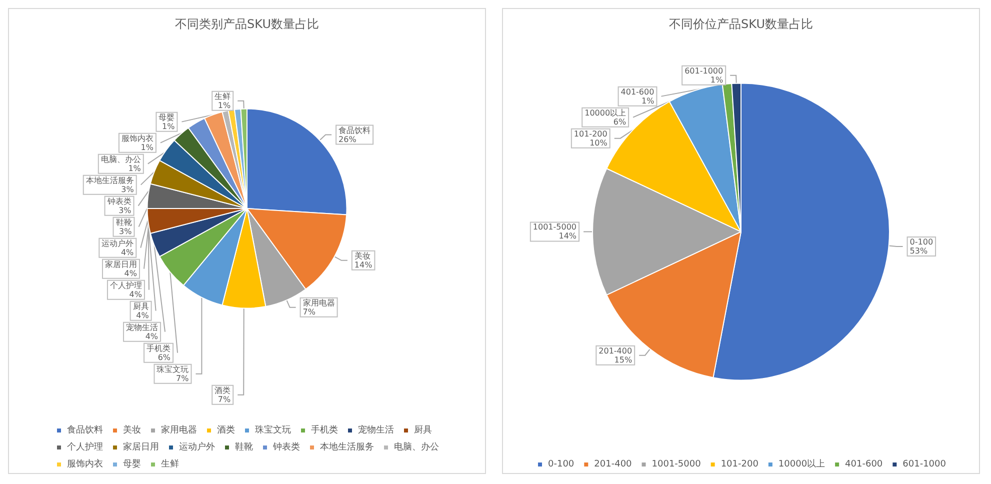 The width and height of the screenshot is (991, 484). What do you see at coordinates (85, 430) in the screenshot?
I see `legend-label: 食品饮料` at bounding box center [85, 430].